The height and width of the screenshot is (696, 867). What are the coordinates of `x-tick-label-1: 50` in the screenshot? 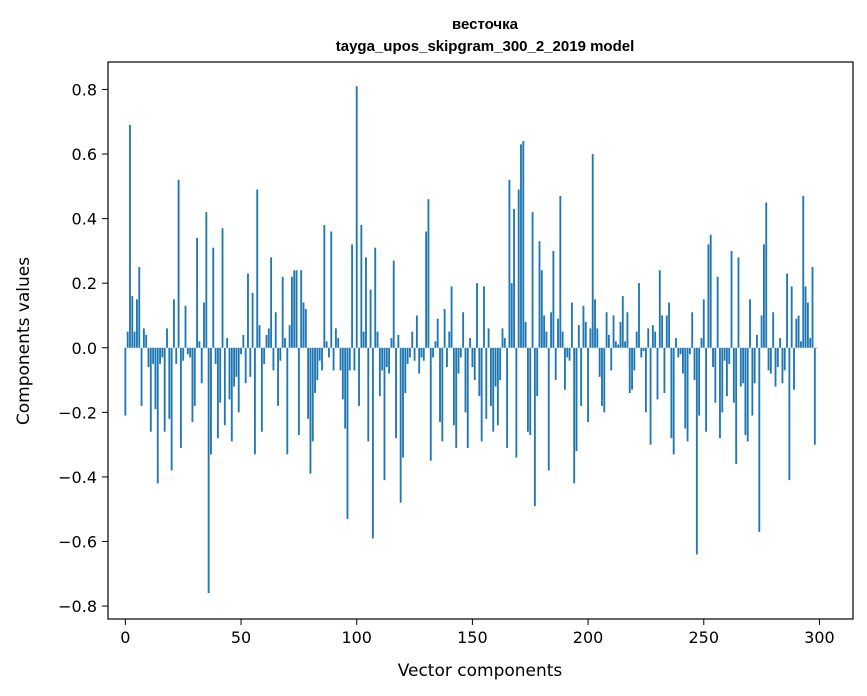 It's located at (241, 637).